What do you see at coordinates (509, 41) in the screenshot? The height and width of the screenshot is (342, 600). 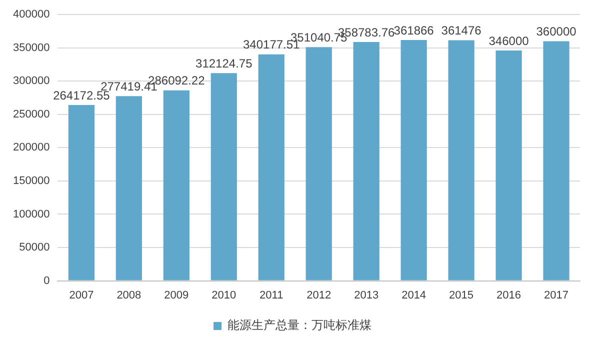 I see `data-label: 346000` at bounding box center [509, 41].